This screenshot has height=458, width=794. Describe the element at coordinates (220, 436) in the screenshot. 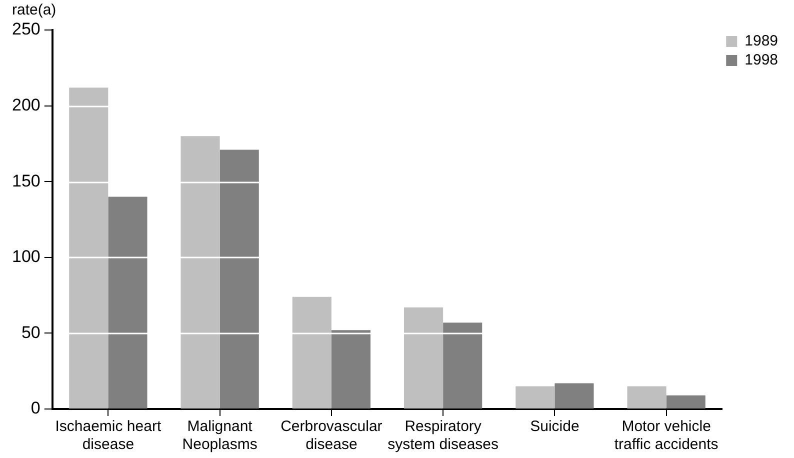

I see `x-tick-label: Malignant Neoplasms` at that location.